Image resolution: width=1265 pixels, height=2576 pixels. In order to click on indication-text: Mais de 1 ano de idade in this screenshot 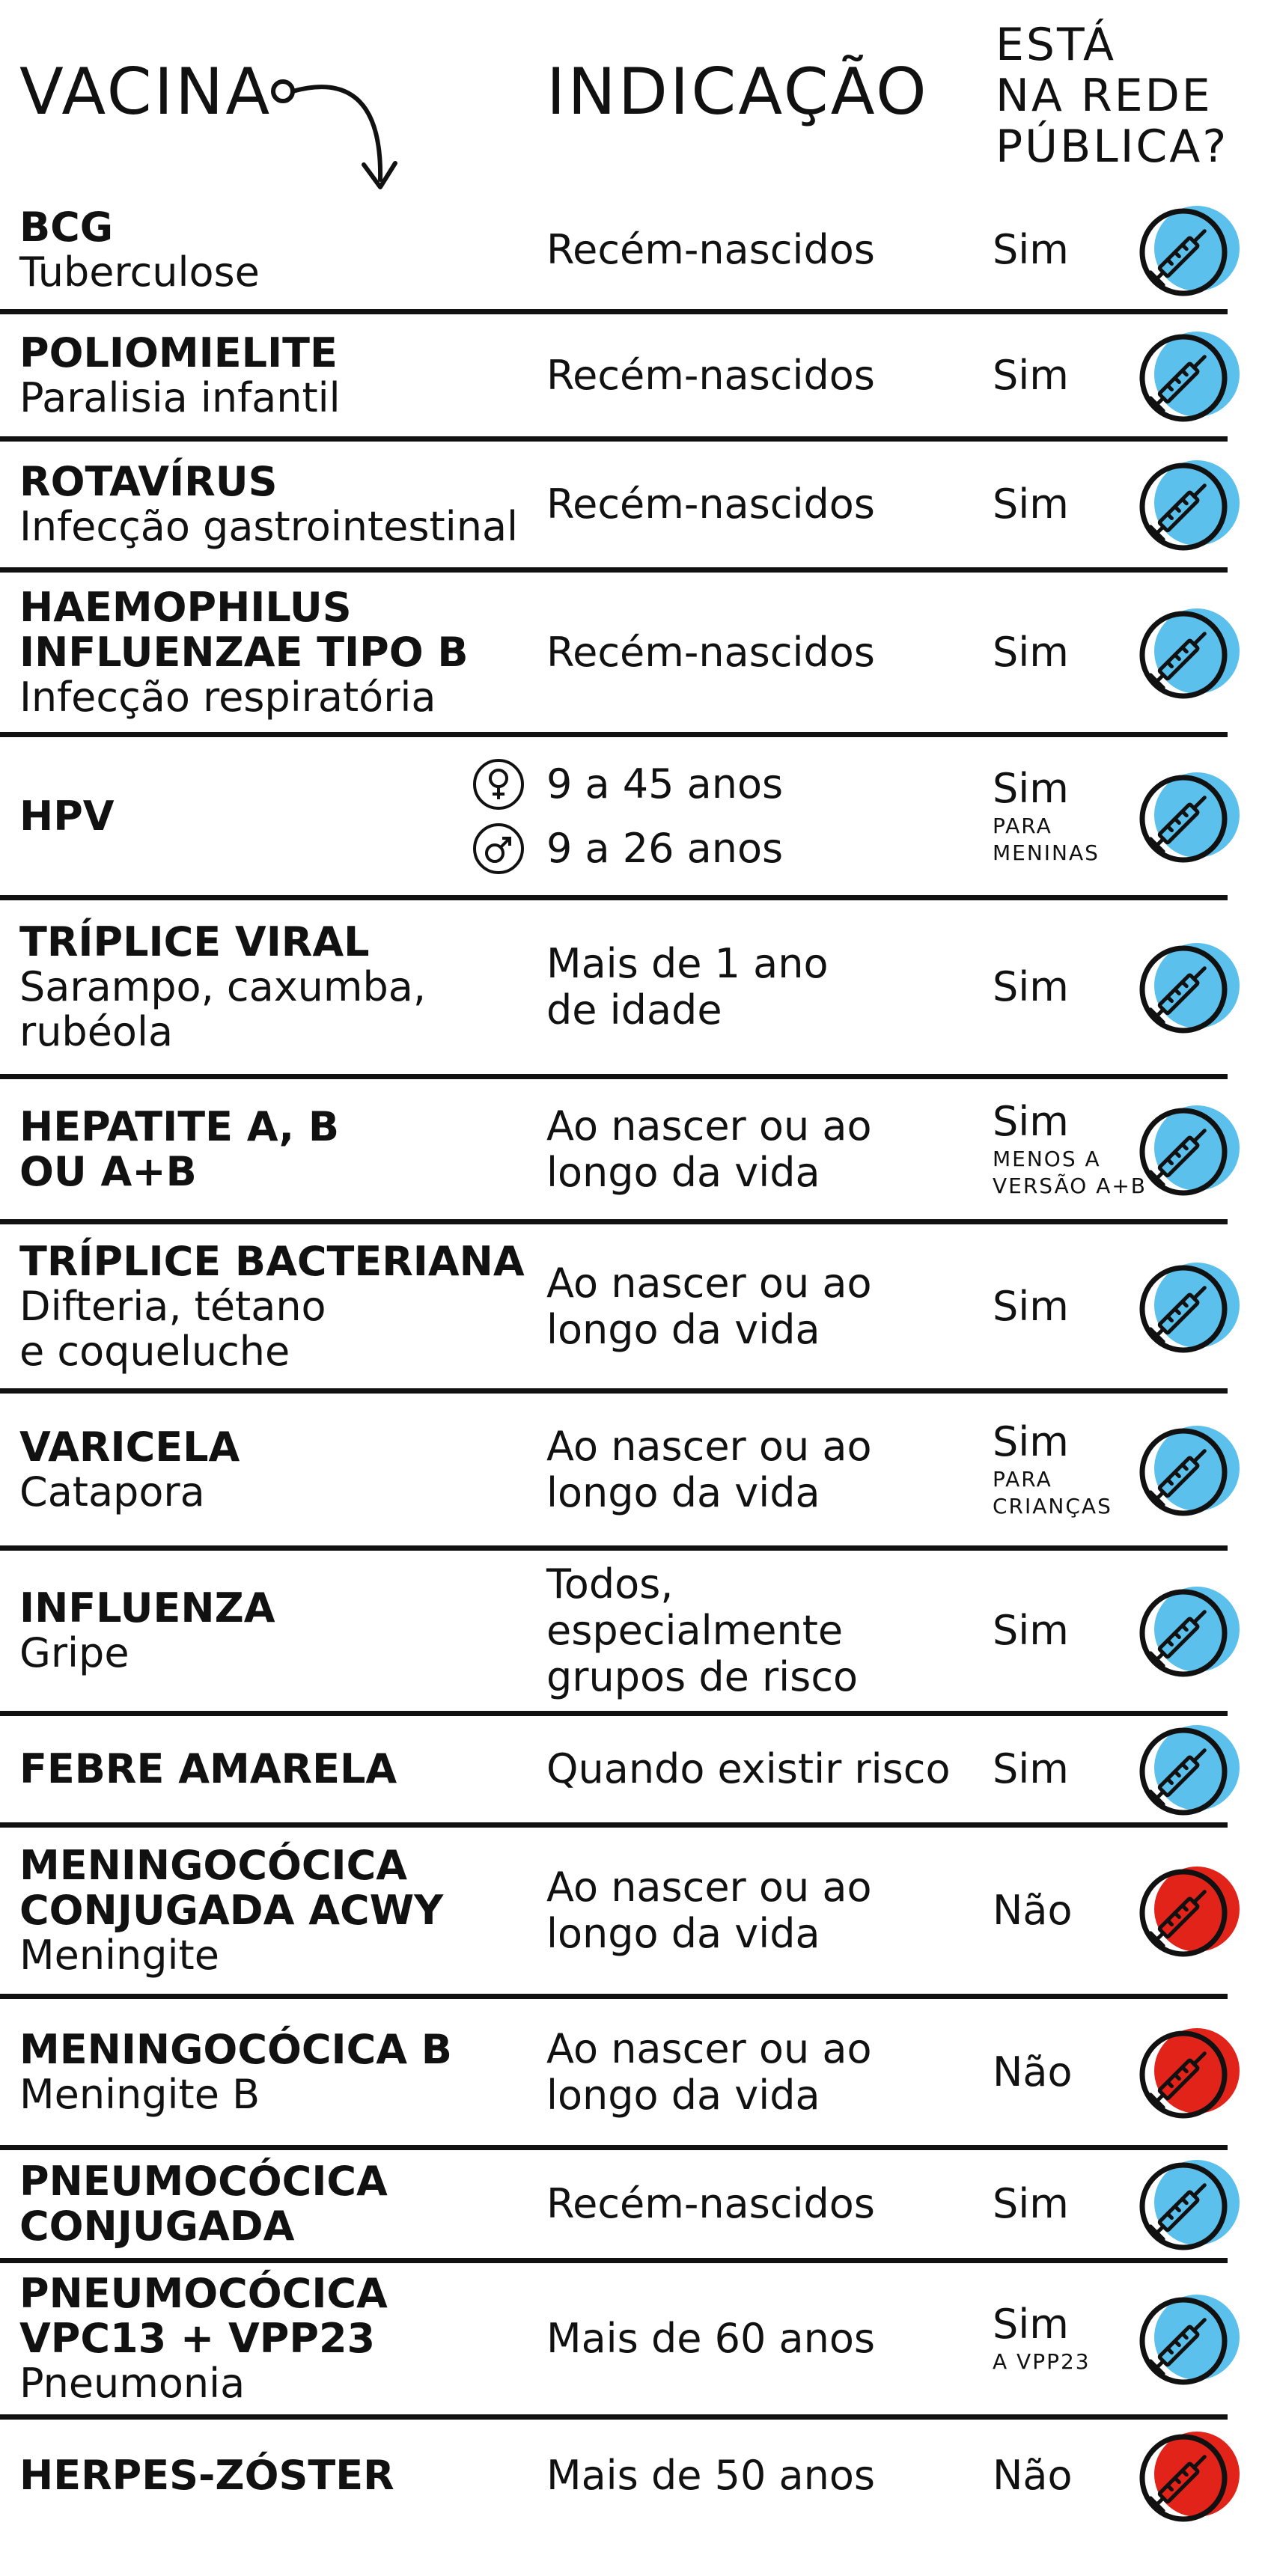, I will do `click(688, 987)`.